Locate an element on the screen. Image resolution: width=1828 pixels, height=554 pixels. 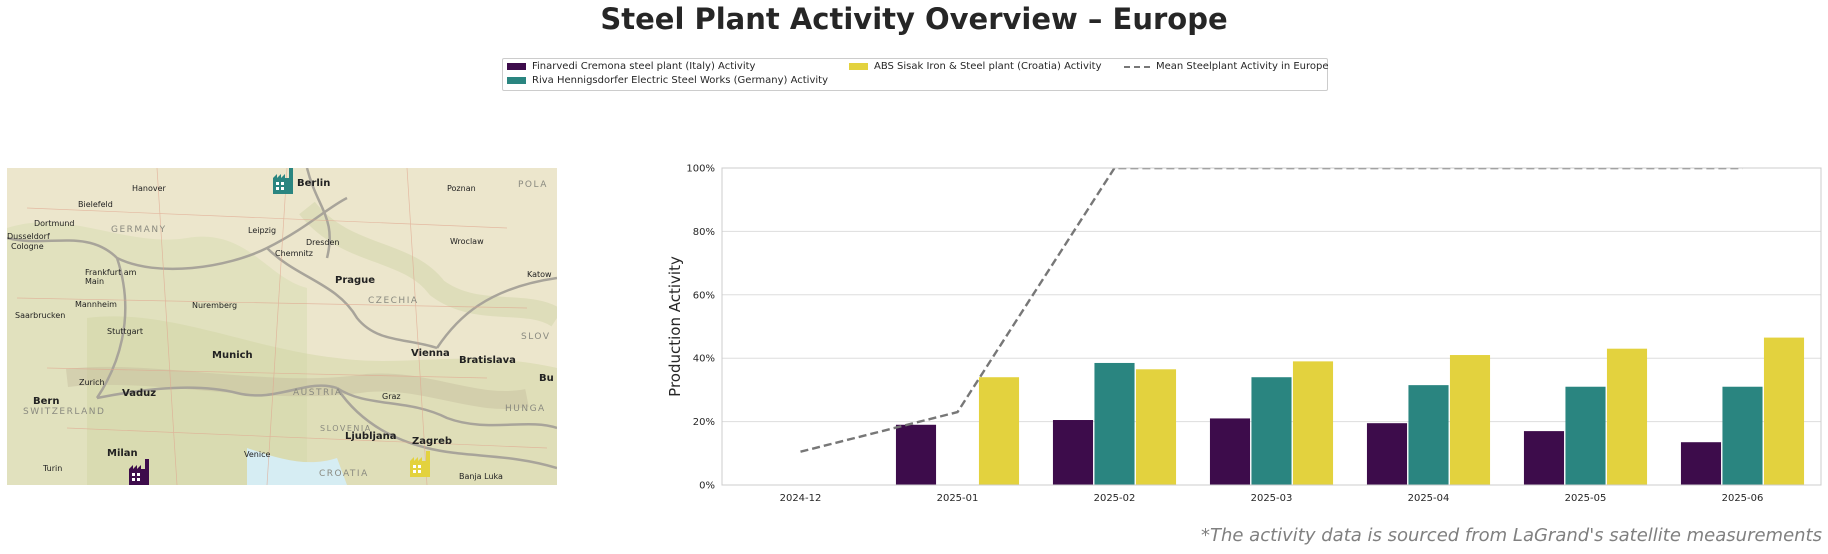
x-tick-label: 2025-06 is located at coordinates (1743, 498).